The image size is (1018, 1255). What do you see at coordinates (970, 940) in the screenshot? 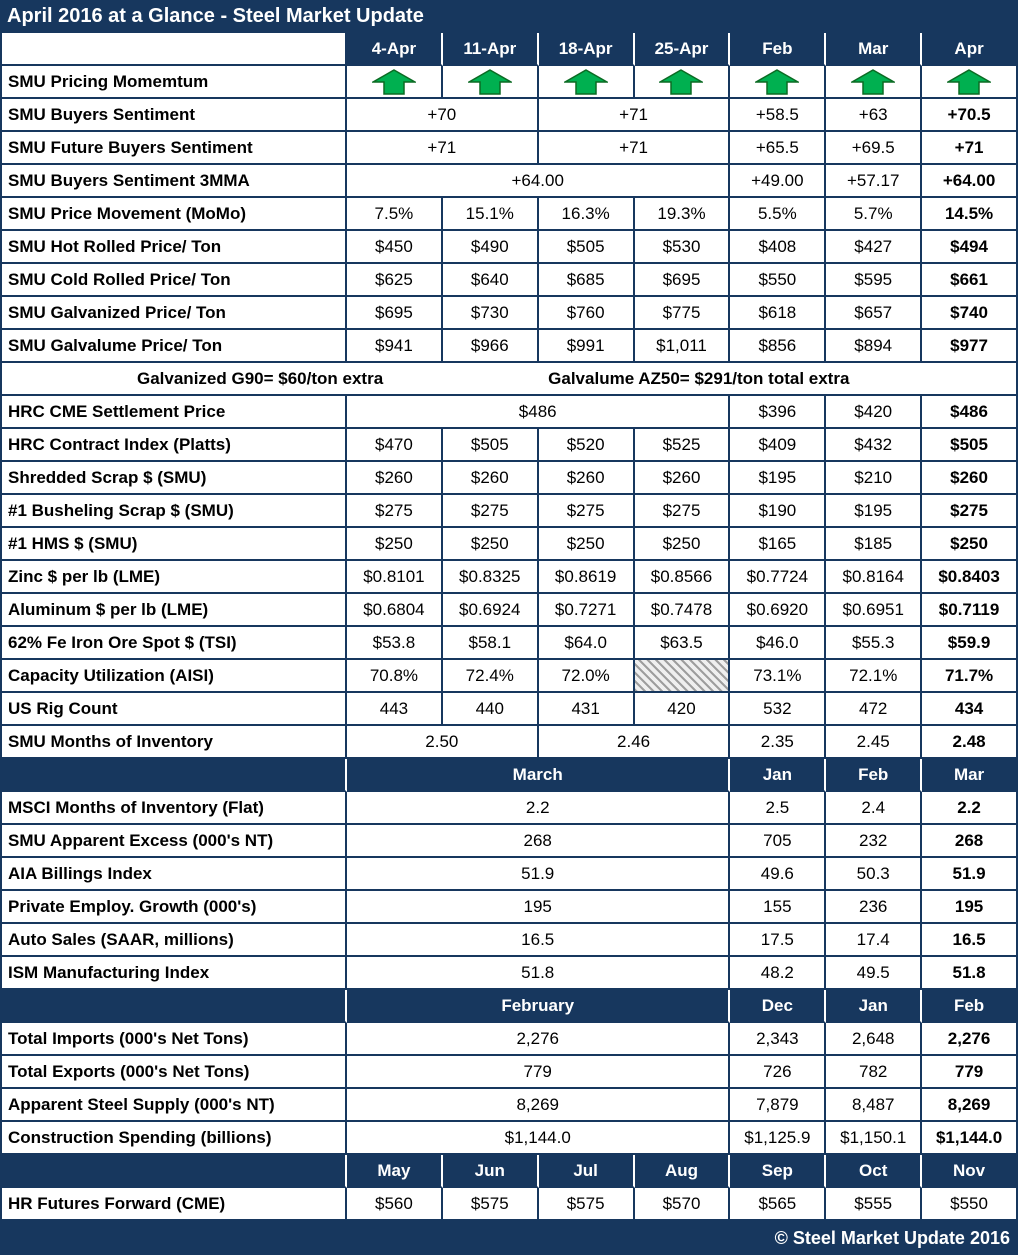
I see `value-cell: 16.5` at bounding box center [970, 940].